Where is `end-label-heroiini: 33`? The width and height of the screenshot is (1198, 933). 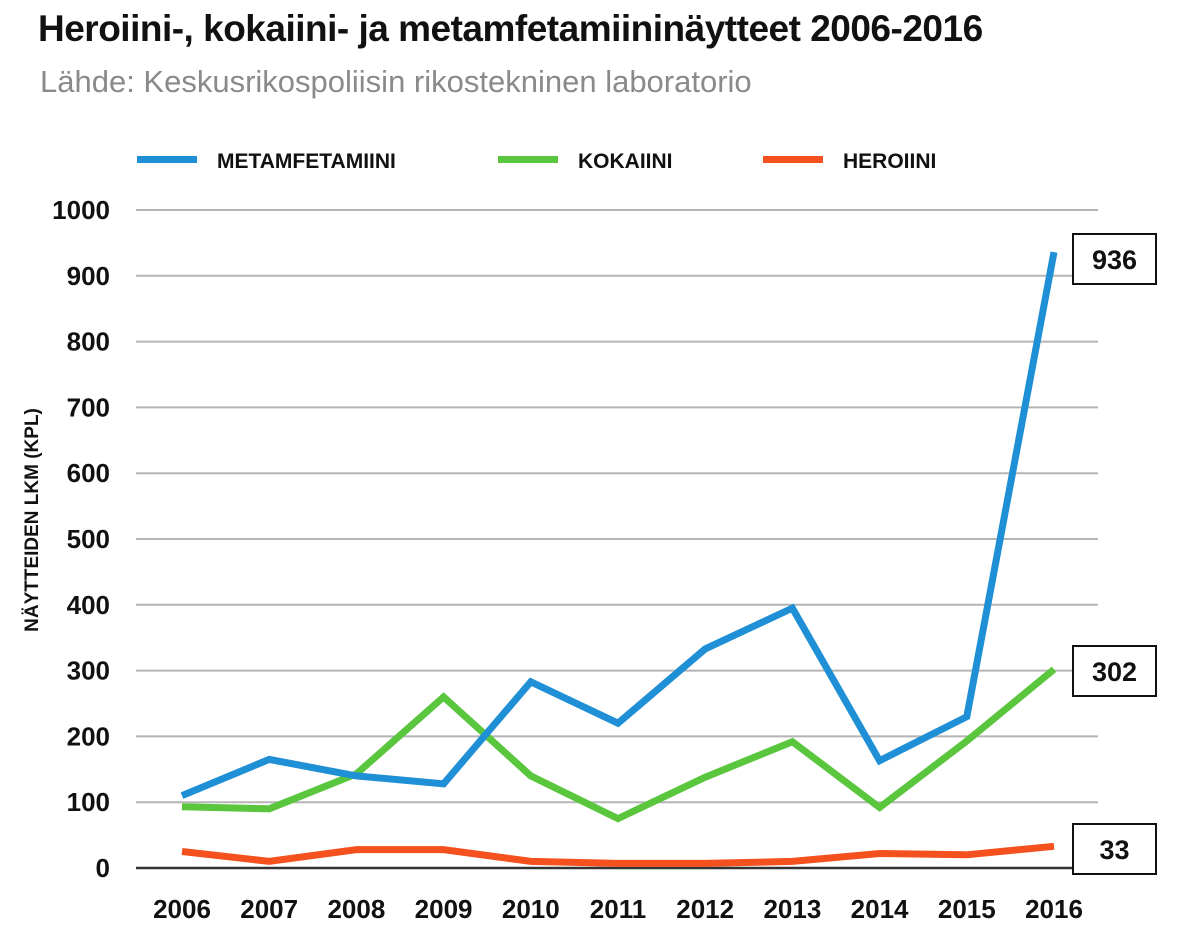
end-label-heroiini: 33 is located at coordinates (1114, 850).